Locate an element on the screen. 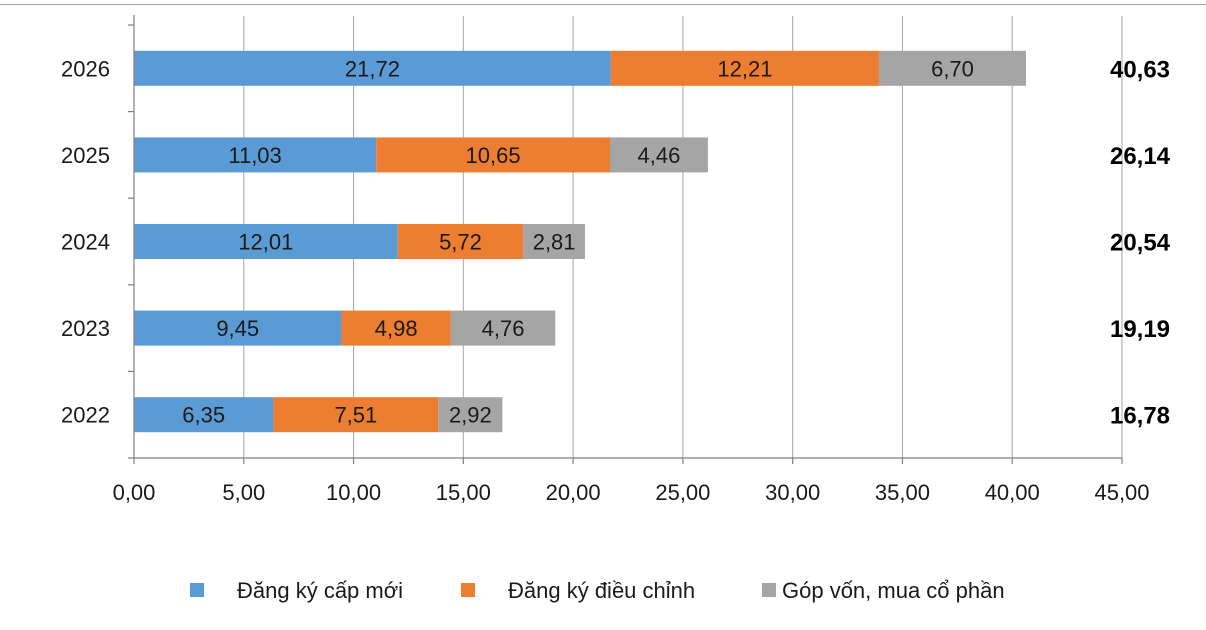  data-label: 2,81 is located at coordinates (554, 242).